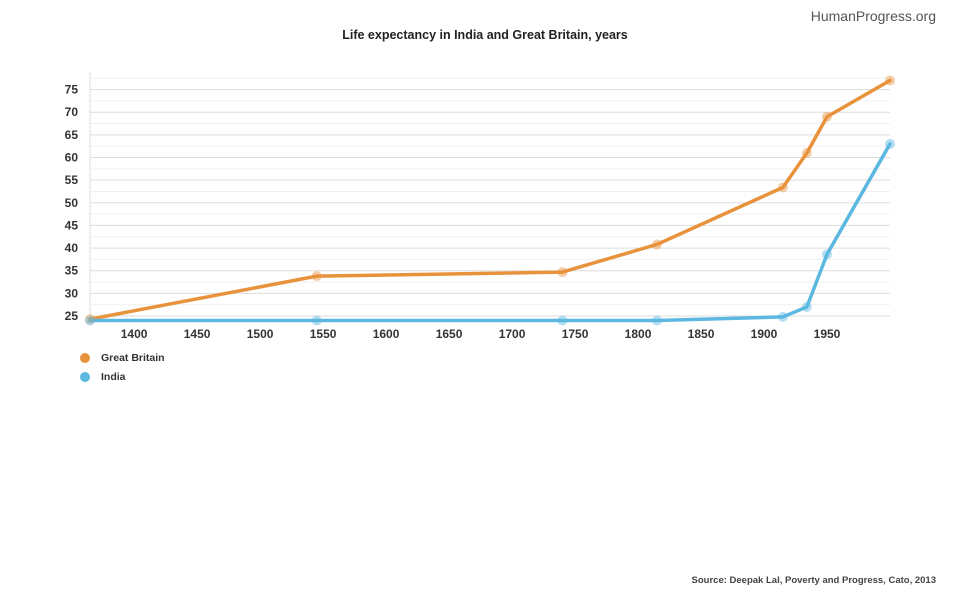 This screenshot has height=600, width=970. I want to click on y-tick-label: 60, so click(72, 158).